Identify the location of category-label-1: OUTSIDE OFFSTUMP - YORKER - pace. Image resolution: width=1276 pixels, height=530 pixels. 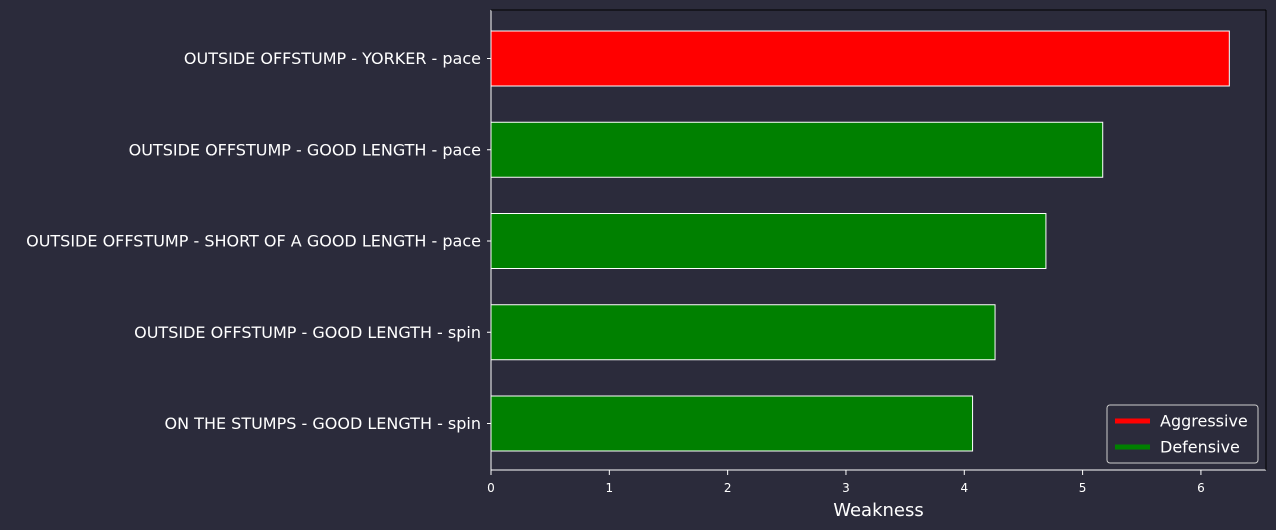
(332, 58).